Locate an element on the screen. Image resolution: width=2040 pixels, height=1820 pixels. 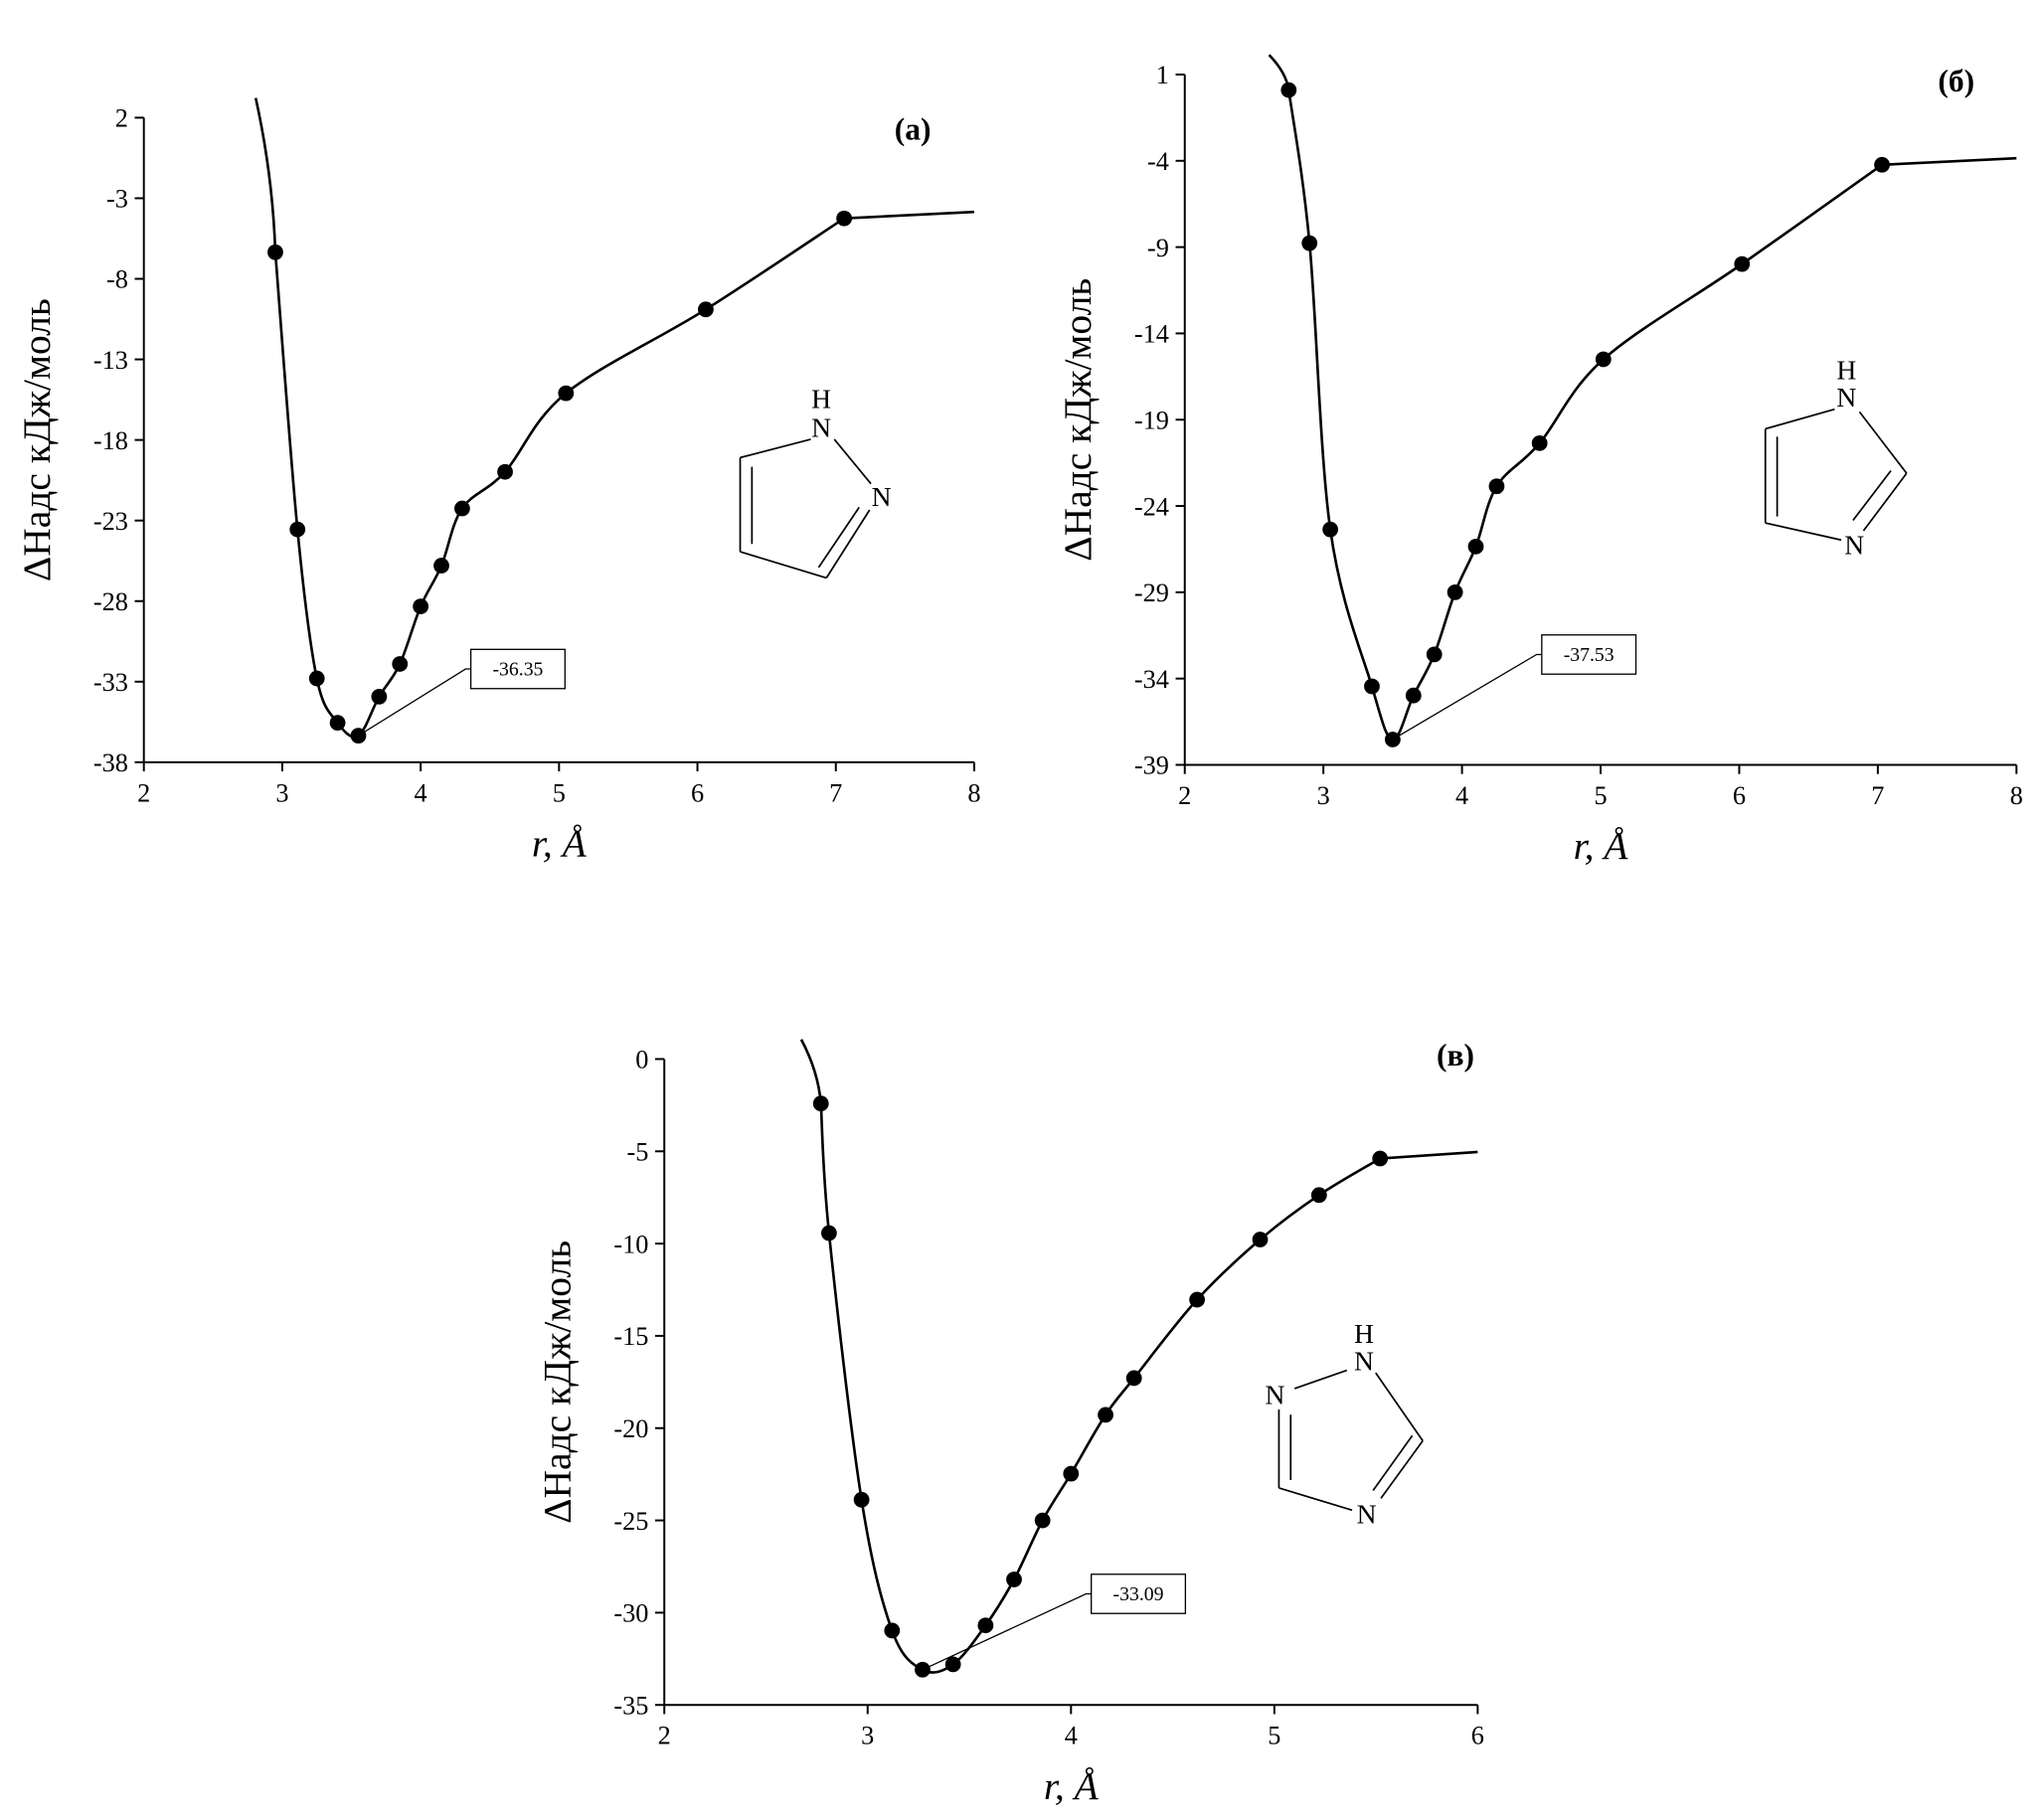
y-tick-label: -5 is located at coordinates (638, 1151).